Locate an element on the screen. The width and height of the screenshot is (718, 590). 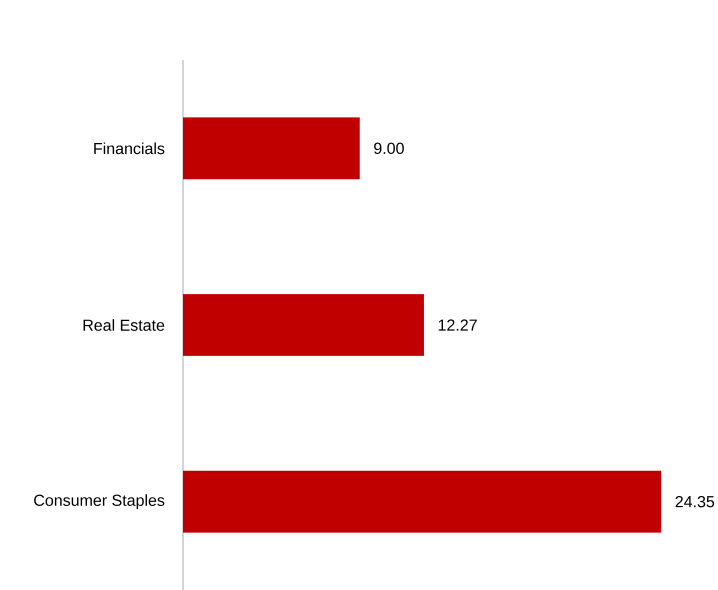
data-label: 24.35 is located at coordinates (695, 502).